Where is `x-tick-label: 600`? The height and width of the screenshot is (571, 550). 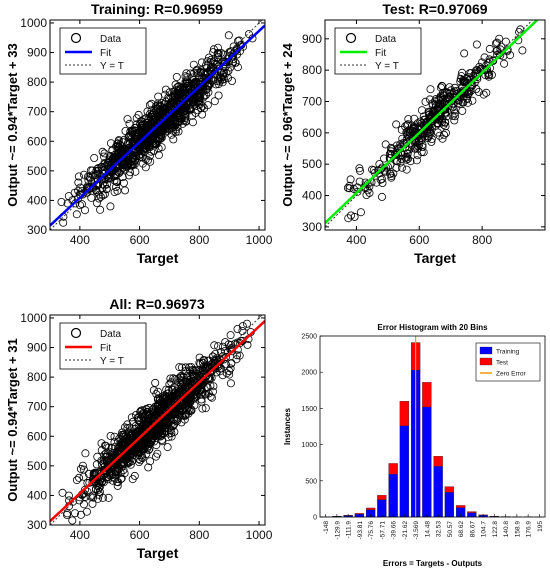 x-tick-label: 600 is located at coordinates (419, 240).